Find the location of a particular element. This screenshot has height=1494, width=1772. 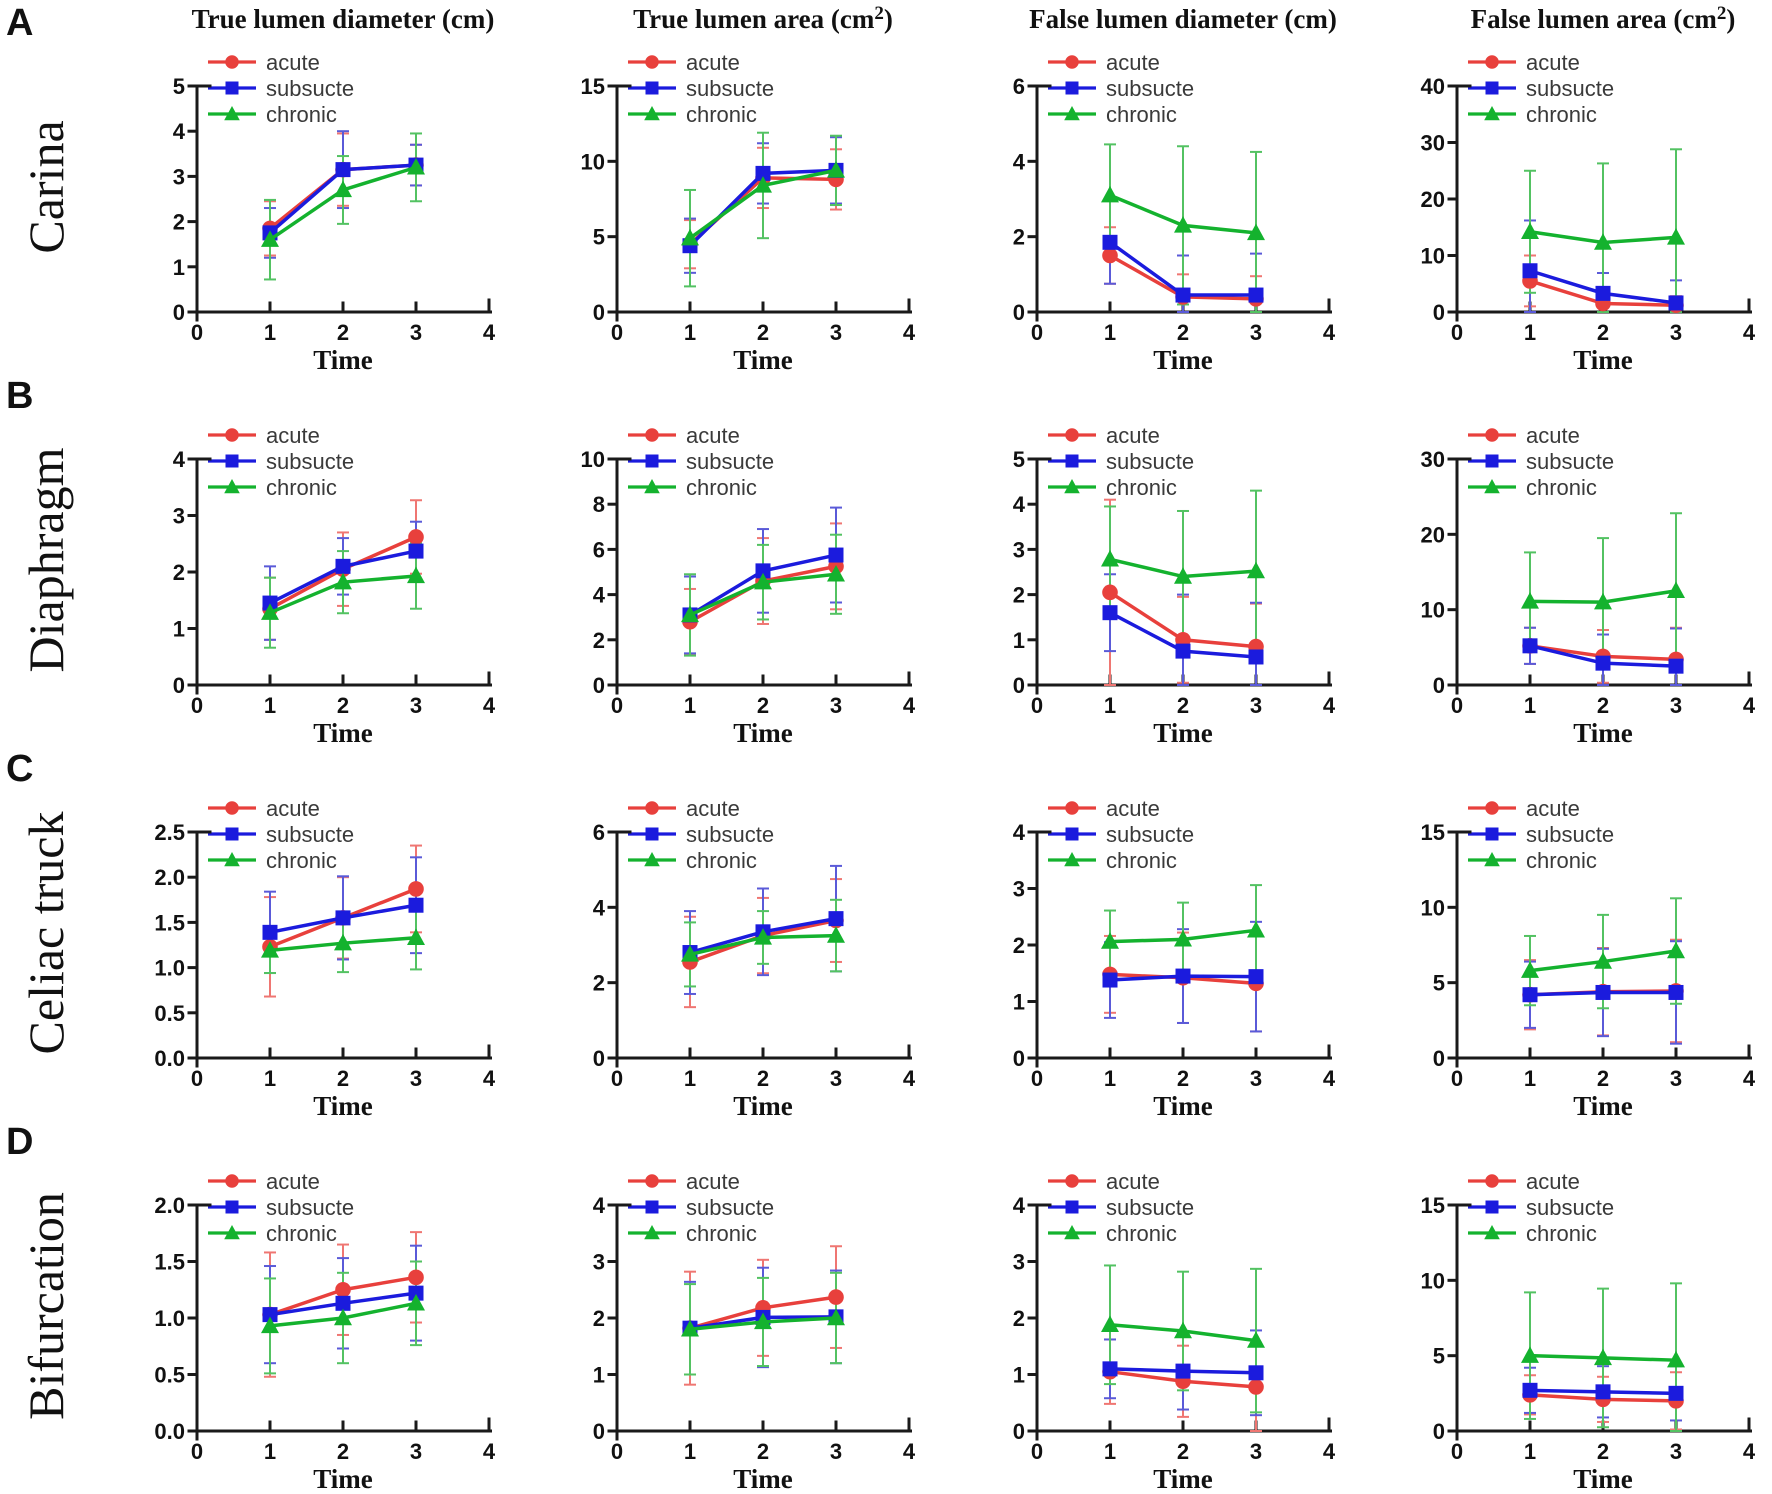

row-label: Bifurcation is located at coordinates (46, 1305).